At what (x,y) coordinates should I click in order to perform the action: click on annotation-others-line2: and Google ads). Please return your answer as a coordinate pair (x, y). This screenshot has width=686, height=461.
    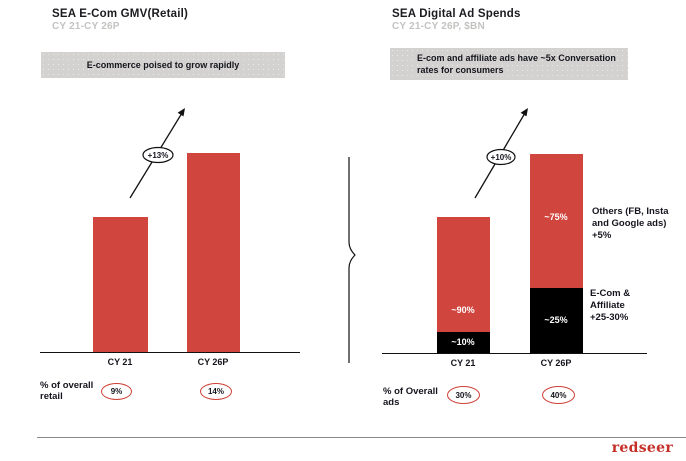
    Looking at the image, I should click on (629, 223).